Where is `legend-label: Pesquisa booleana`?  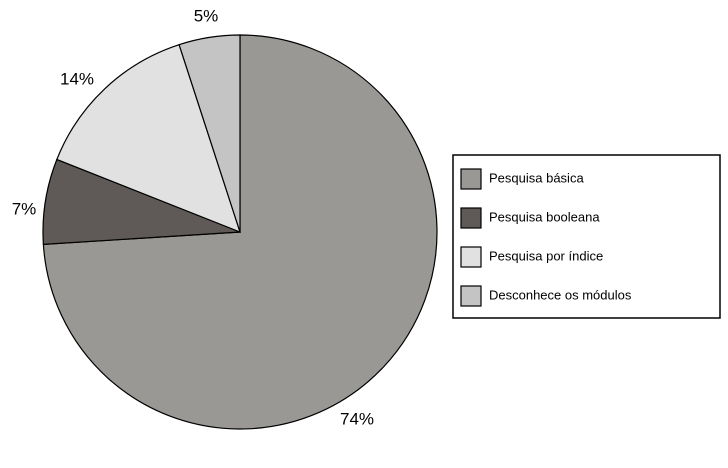 legend-label: Pesquisa booleana is located at coordinates (544, 216).